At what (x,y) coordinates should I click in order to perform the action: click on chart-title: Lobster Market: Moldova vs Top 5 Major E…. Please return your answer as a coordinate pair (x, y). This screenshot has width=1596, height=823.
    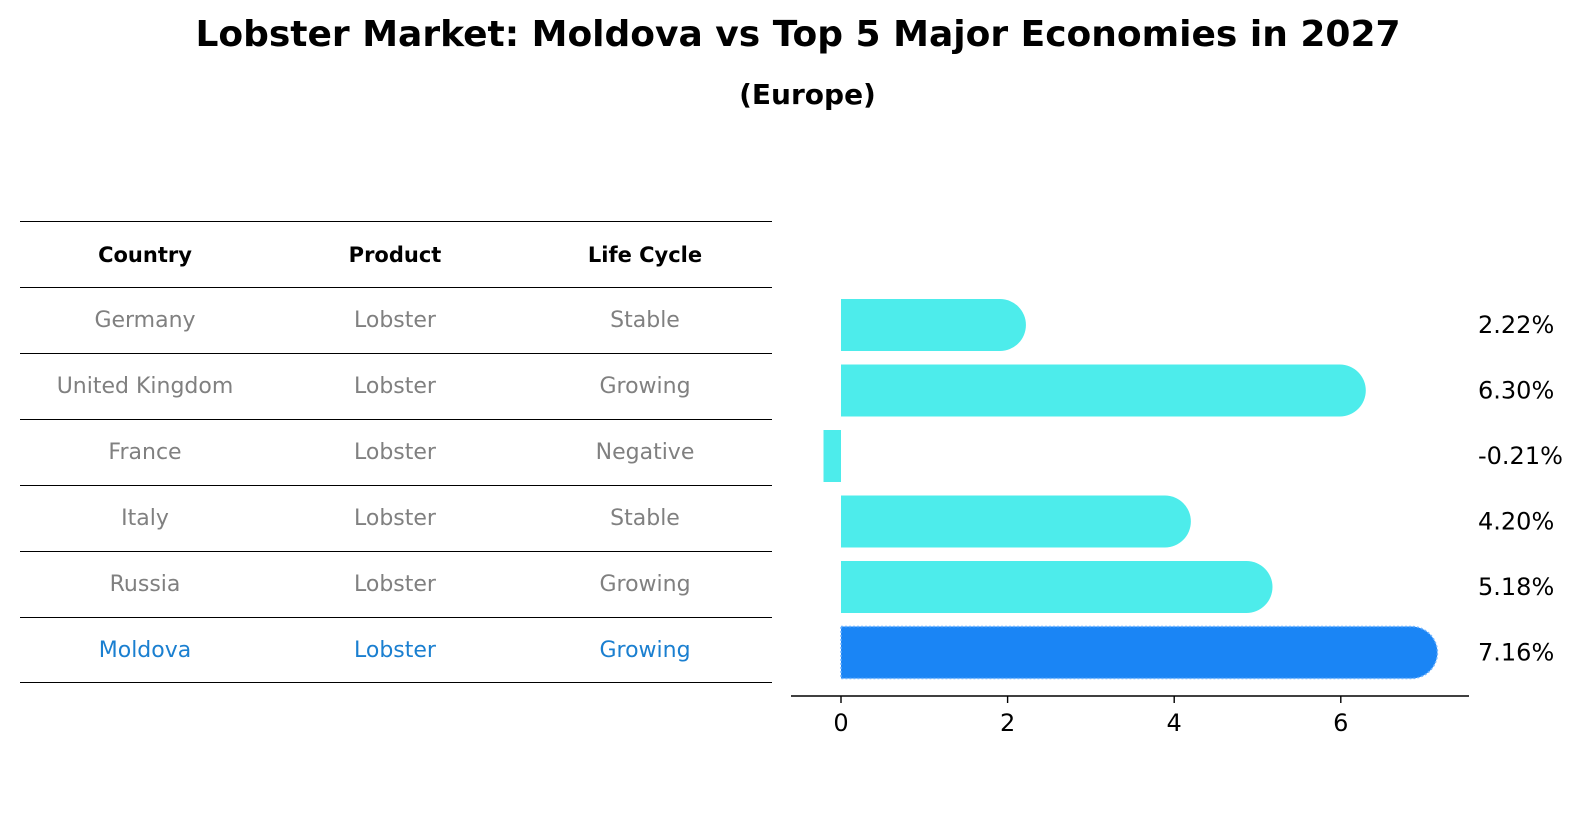
    Looking at the image, I should click on (798, 34).